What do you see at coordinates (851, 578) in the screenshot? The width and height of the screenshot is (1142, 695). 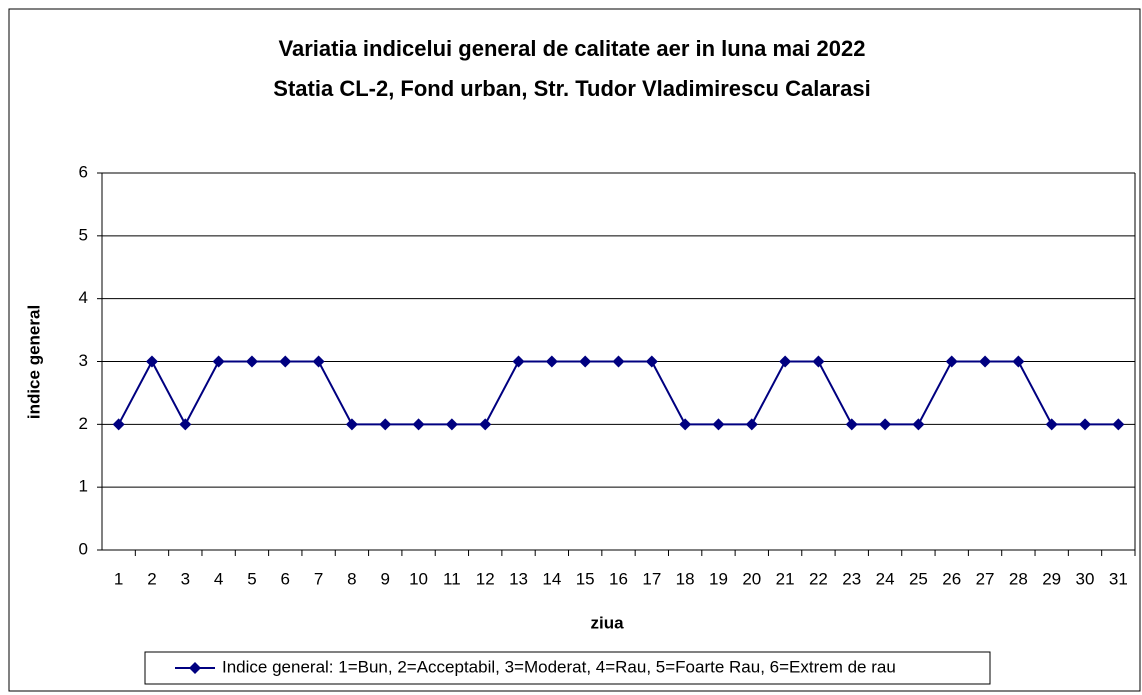 I see `x-tick-label: 23` at bounding box center [851, 578].